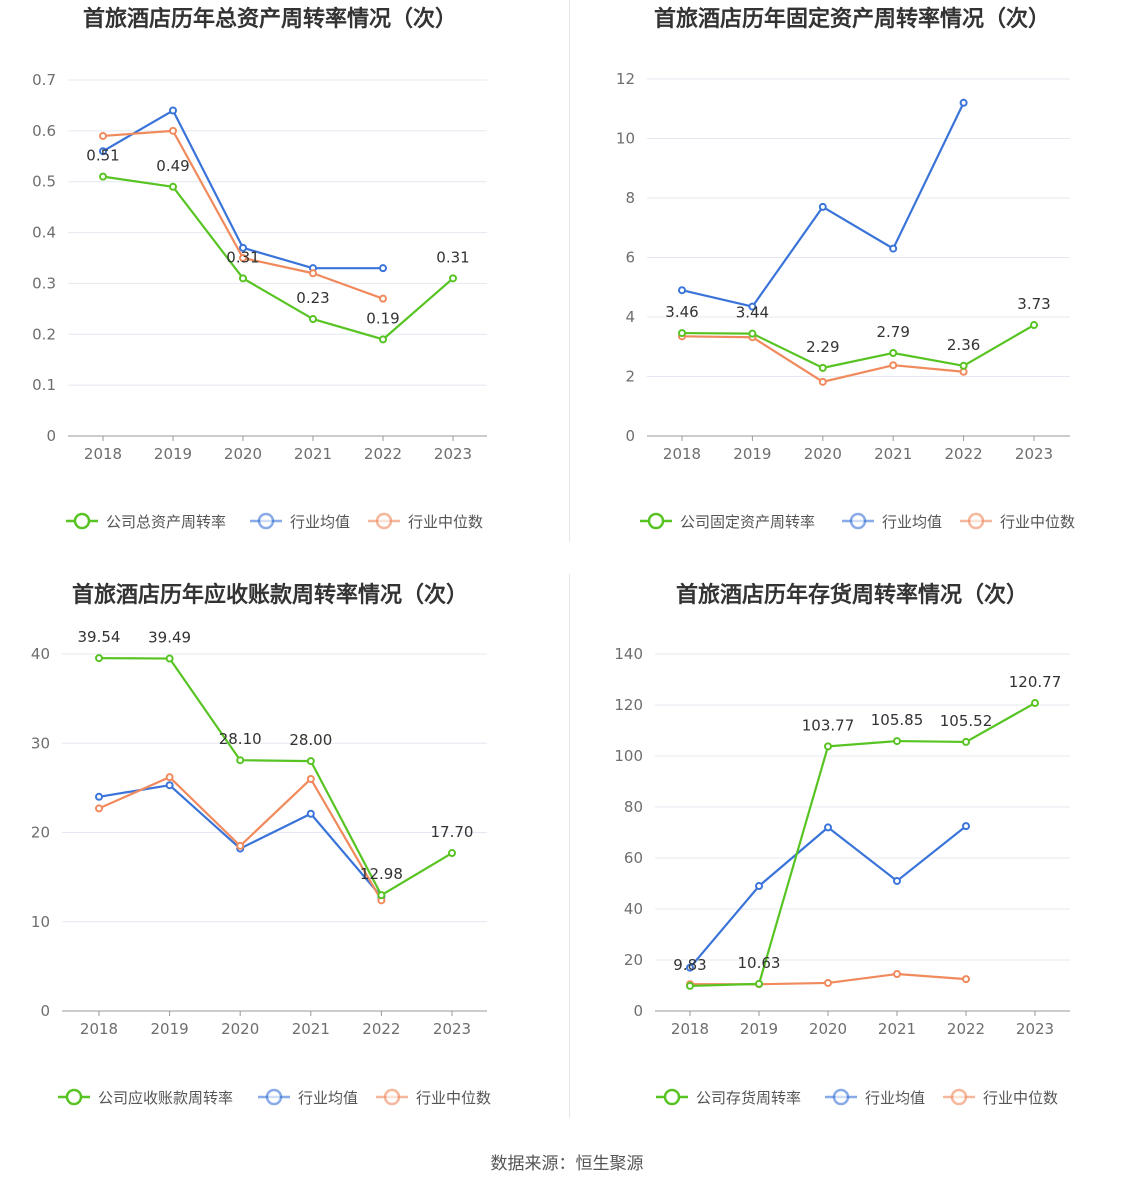 The image size is (1134, 1188). What do you see at coordinates (44, 334) in the screenshot?
I see `y-tick-label: 0.2` at bounding box center [44, 334].